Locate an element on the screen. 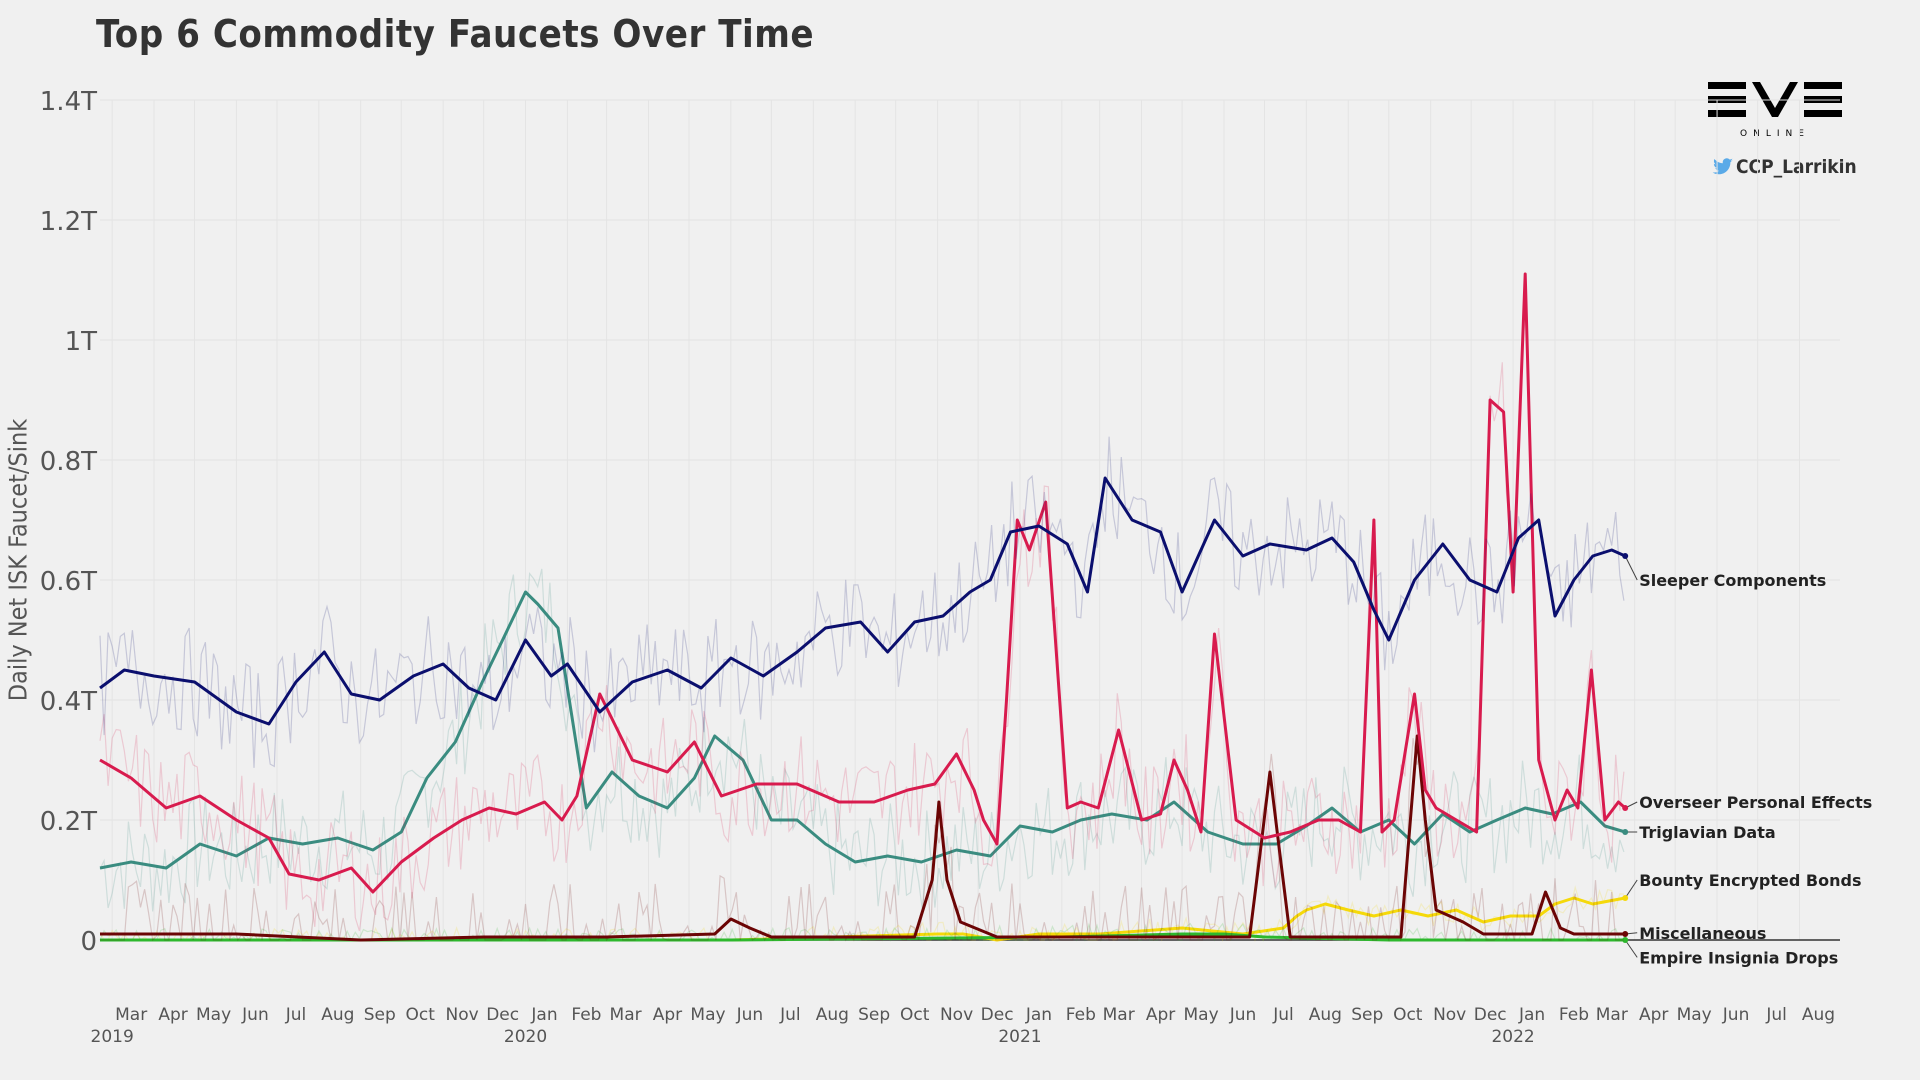  y-tick-label: 0.8T is located at coordinates (68, 462).